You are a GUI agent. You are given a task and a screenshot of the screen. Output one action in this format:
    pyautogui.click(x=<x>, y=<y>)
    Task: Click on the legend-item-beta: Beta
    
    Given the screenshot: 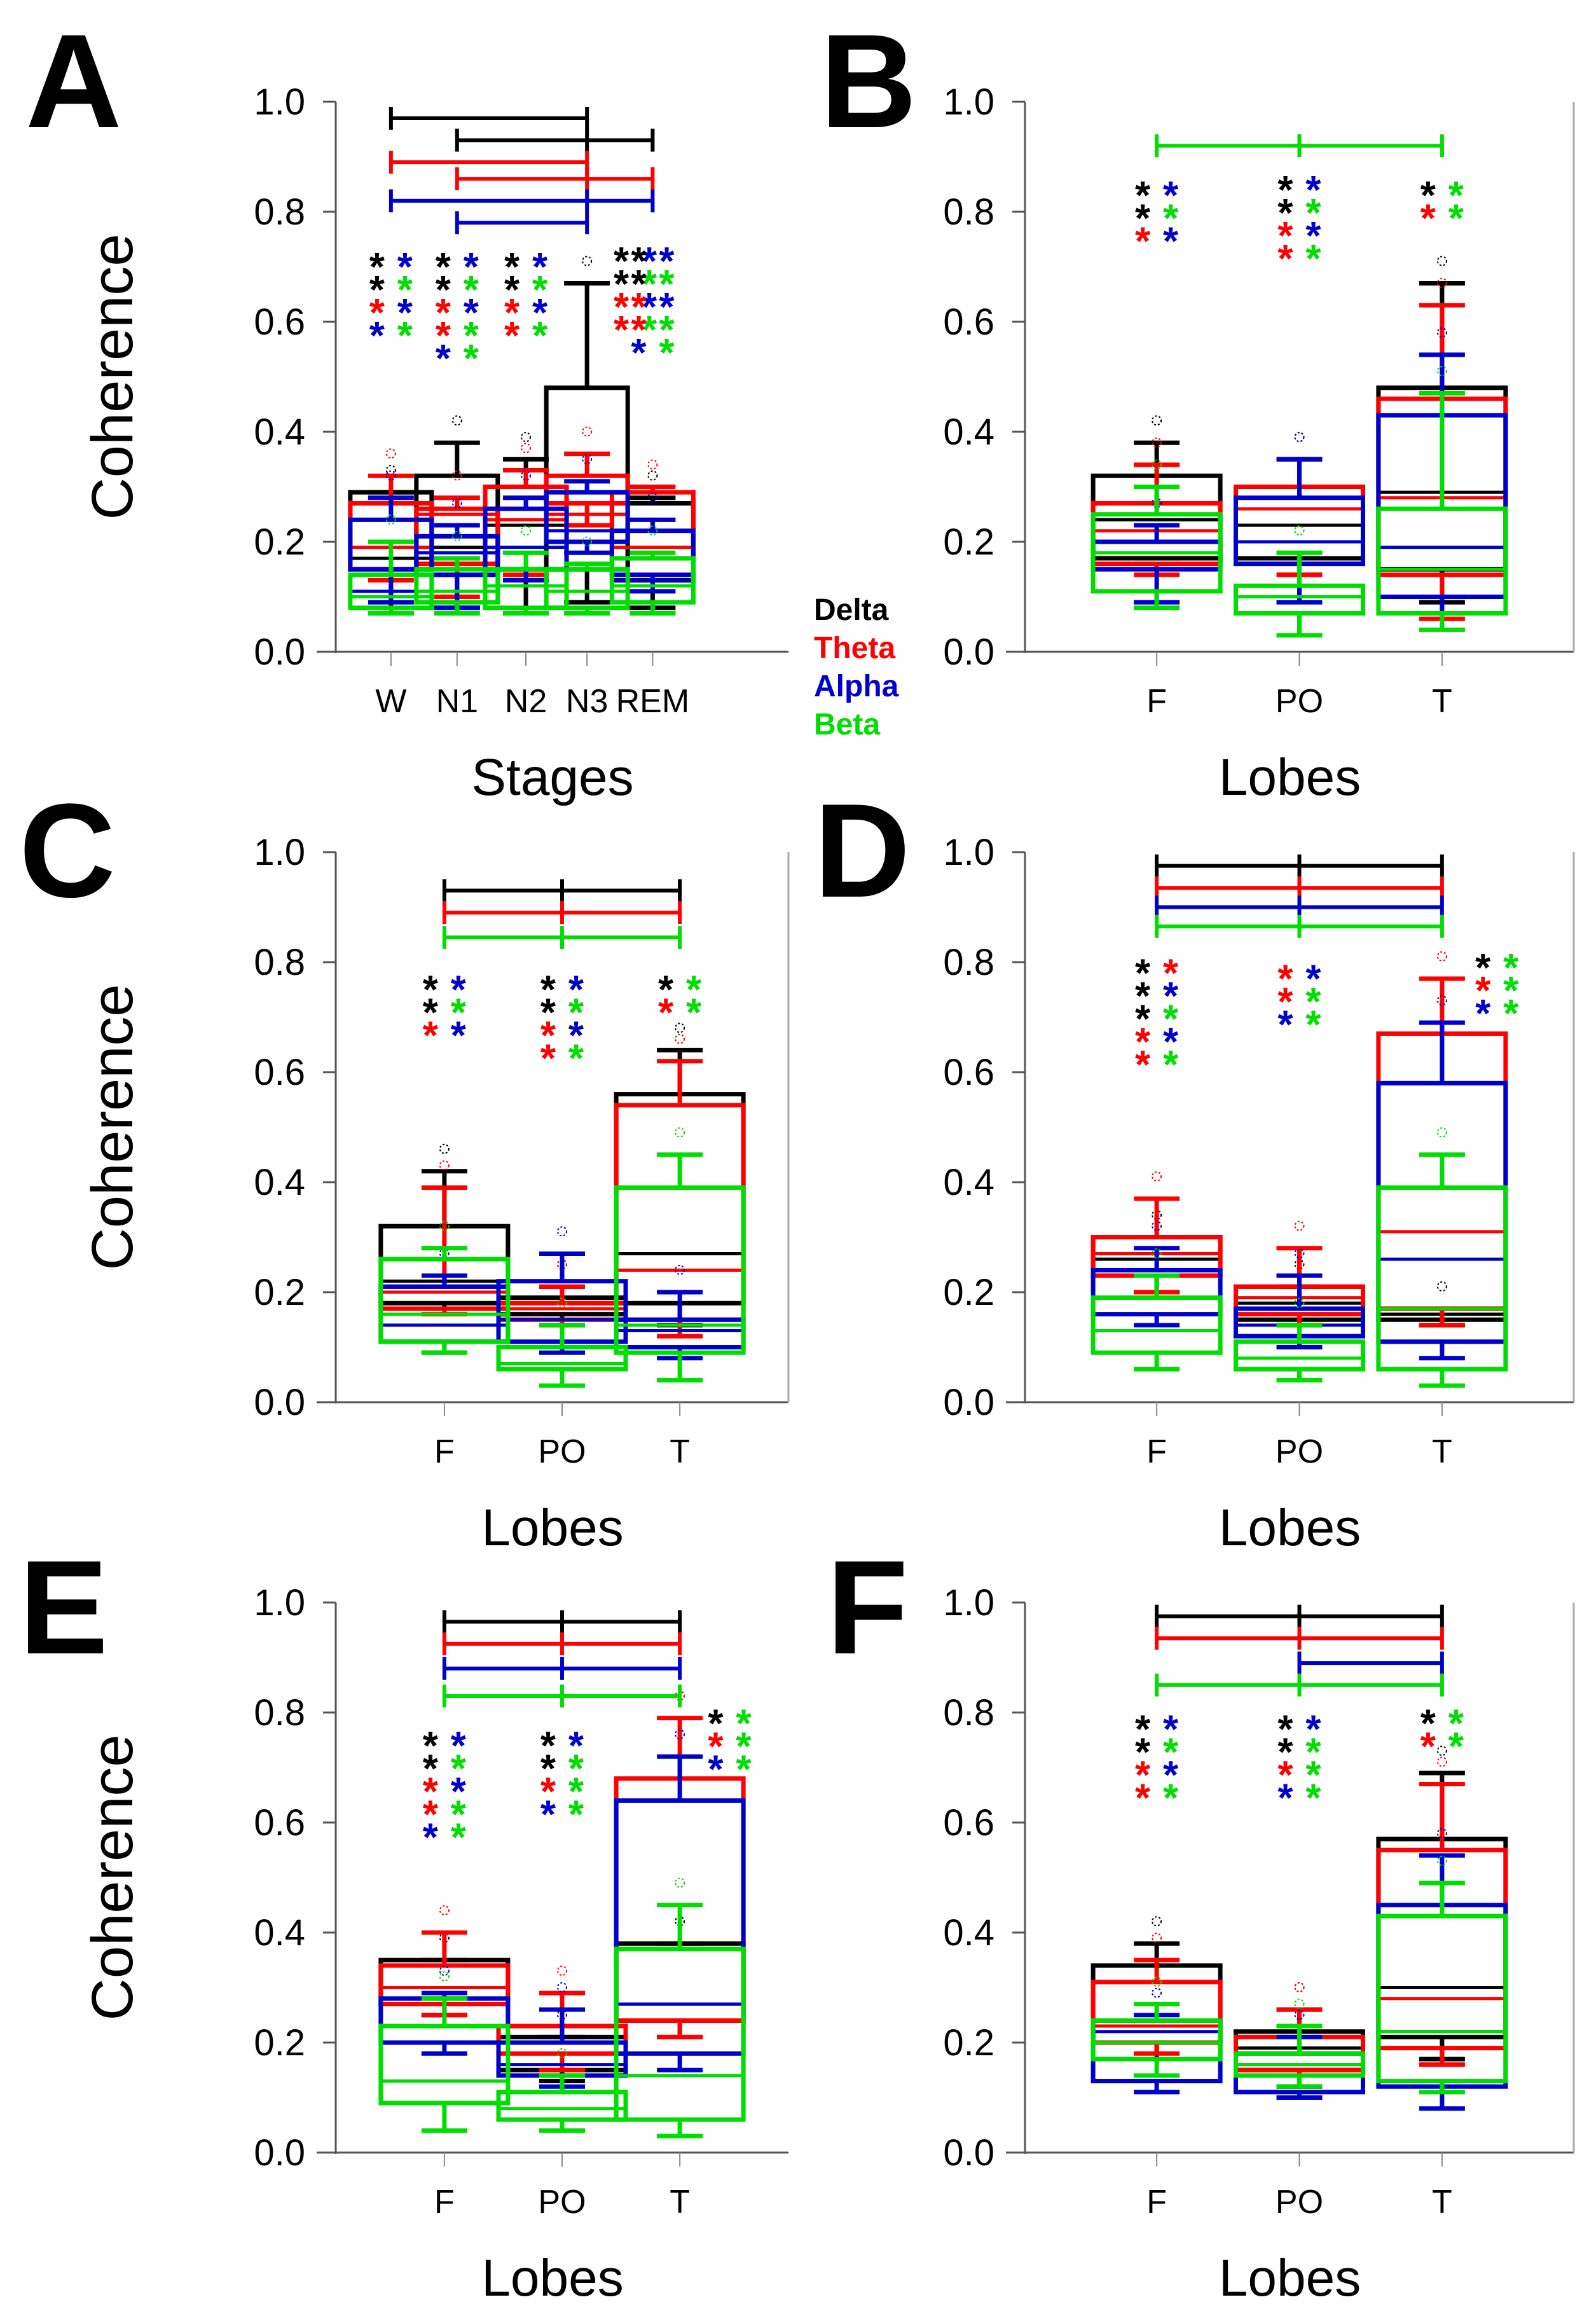 What is the action you would take?
    pyautogui.click(x=847, y=725)
    